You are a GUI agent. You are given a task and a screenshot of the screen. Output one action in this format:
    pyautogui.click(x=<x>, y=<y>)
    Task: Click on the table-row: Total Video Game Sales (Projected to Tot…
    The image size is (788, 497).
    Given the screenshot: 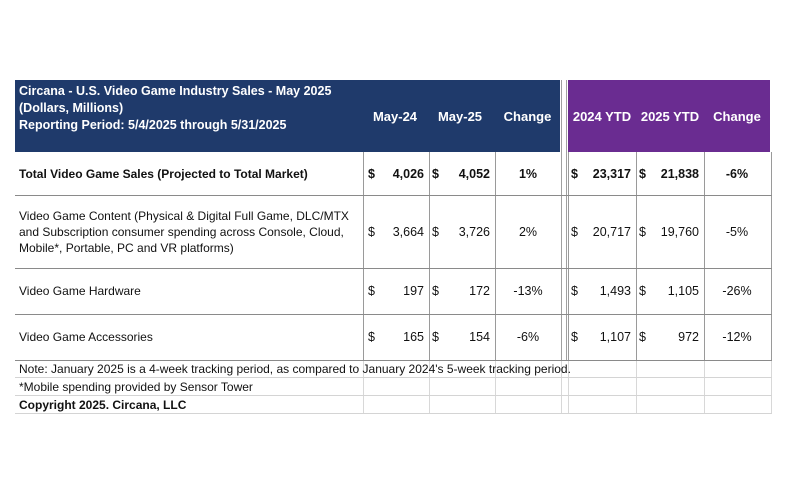 What is the action you would take?
    pyautogui.click(x=393, y=174)
    